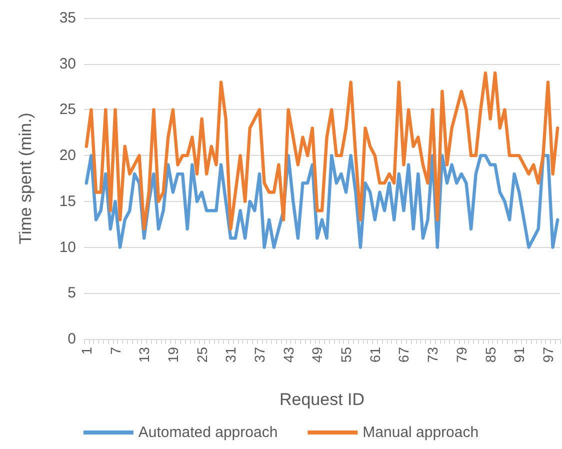  Describe the element at coordinates (144, 354) in the screenshot. I see `x-tick-label: 13` at that location.